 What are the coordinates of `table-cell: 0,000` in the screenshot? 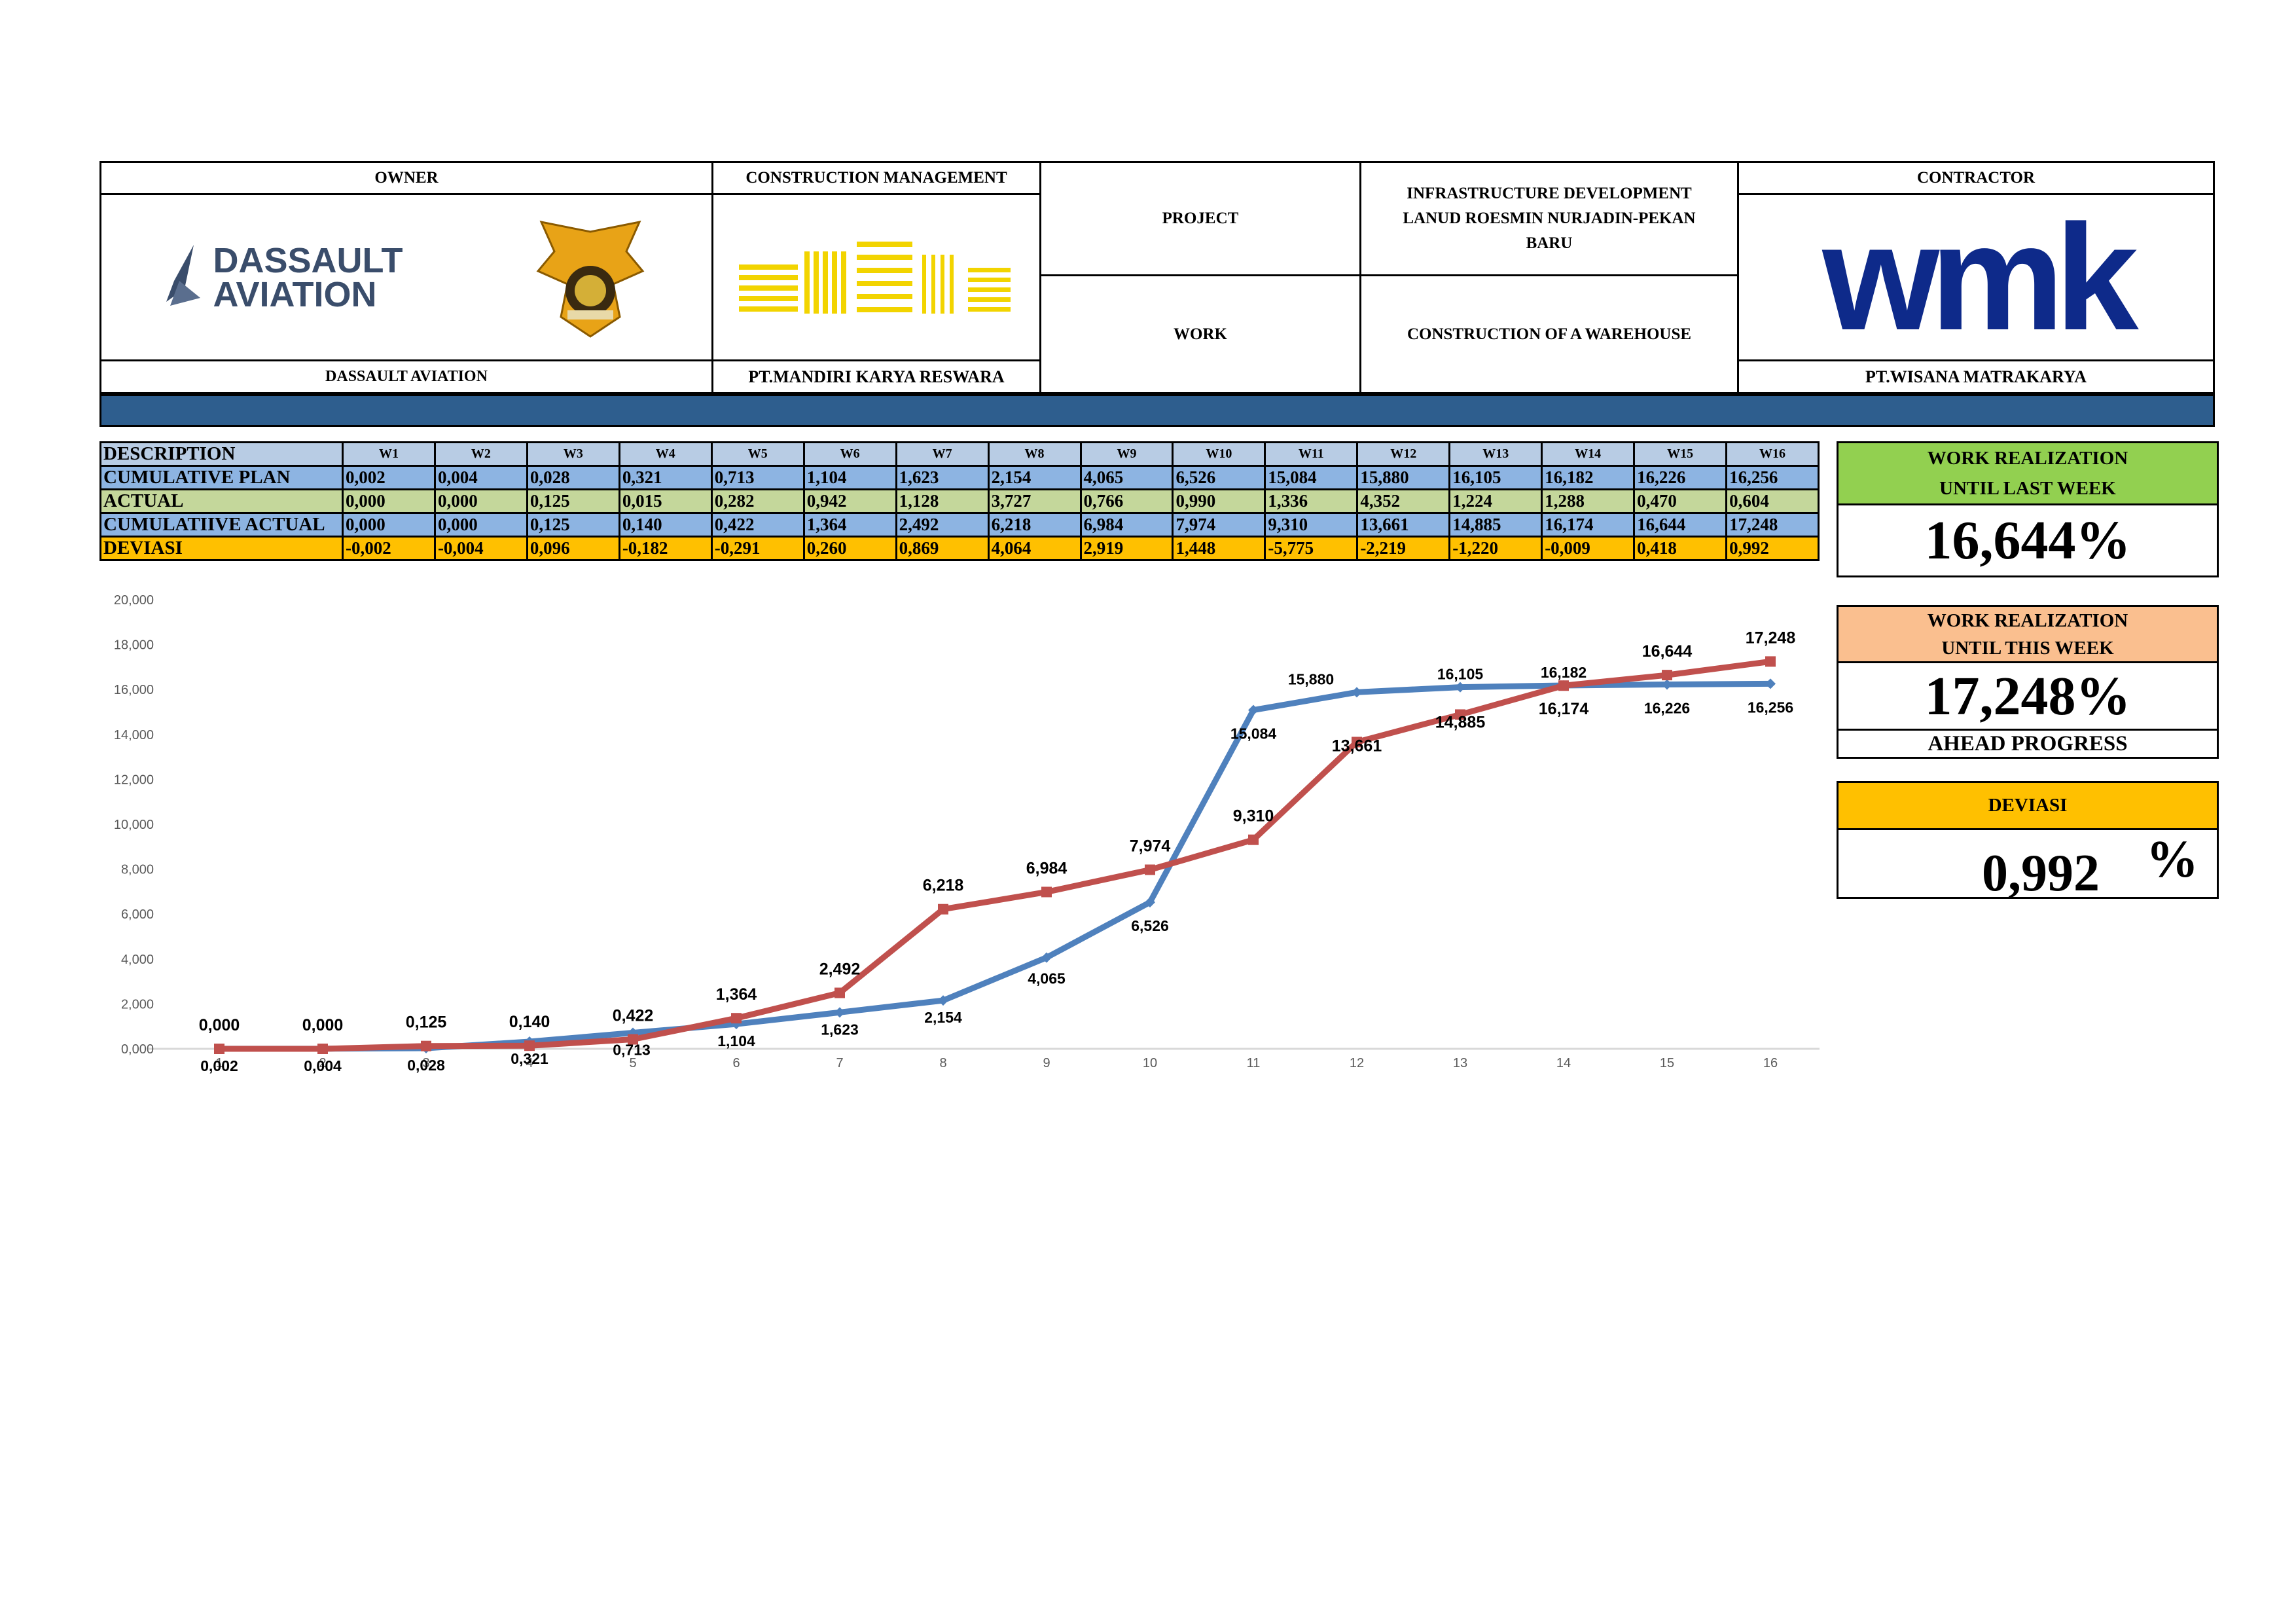 It's located at (389, 525).